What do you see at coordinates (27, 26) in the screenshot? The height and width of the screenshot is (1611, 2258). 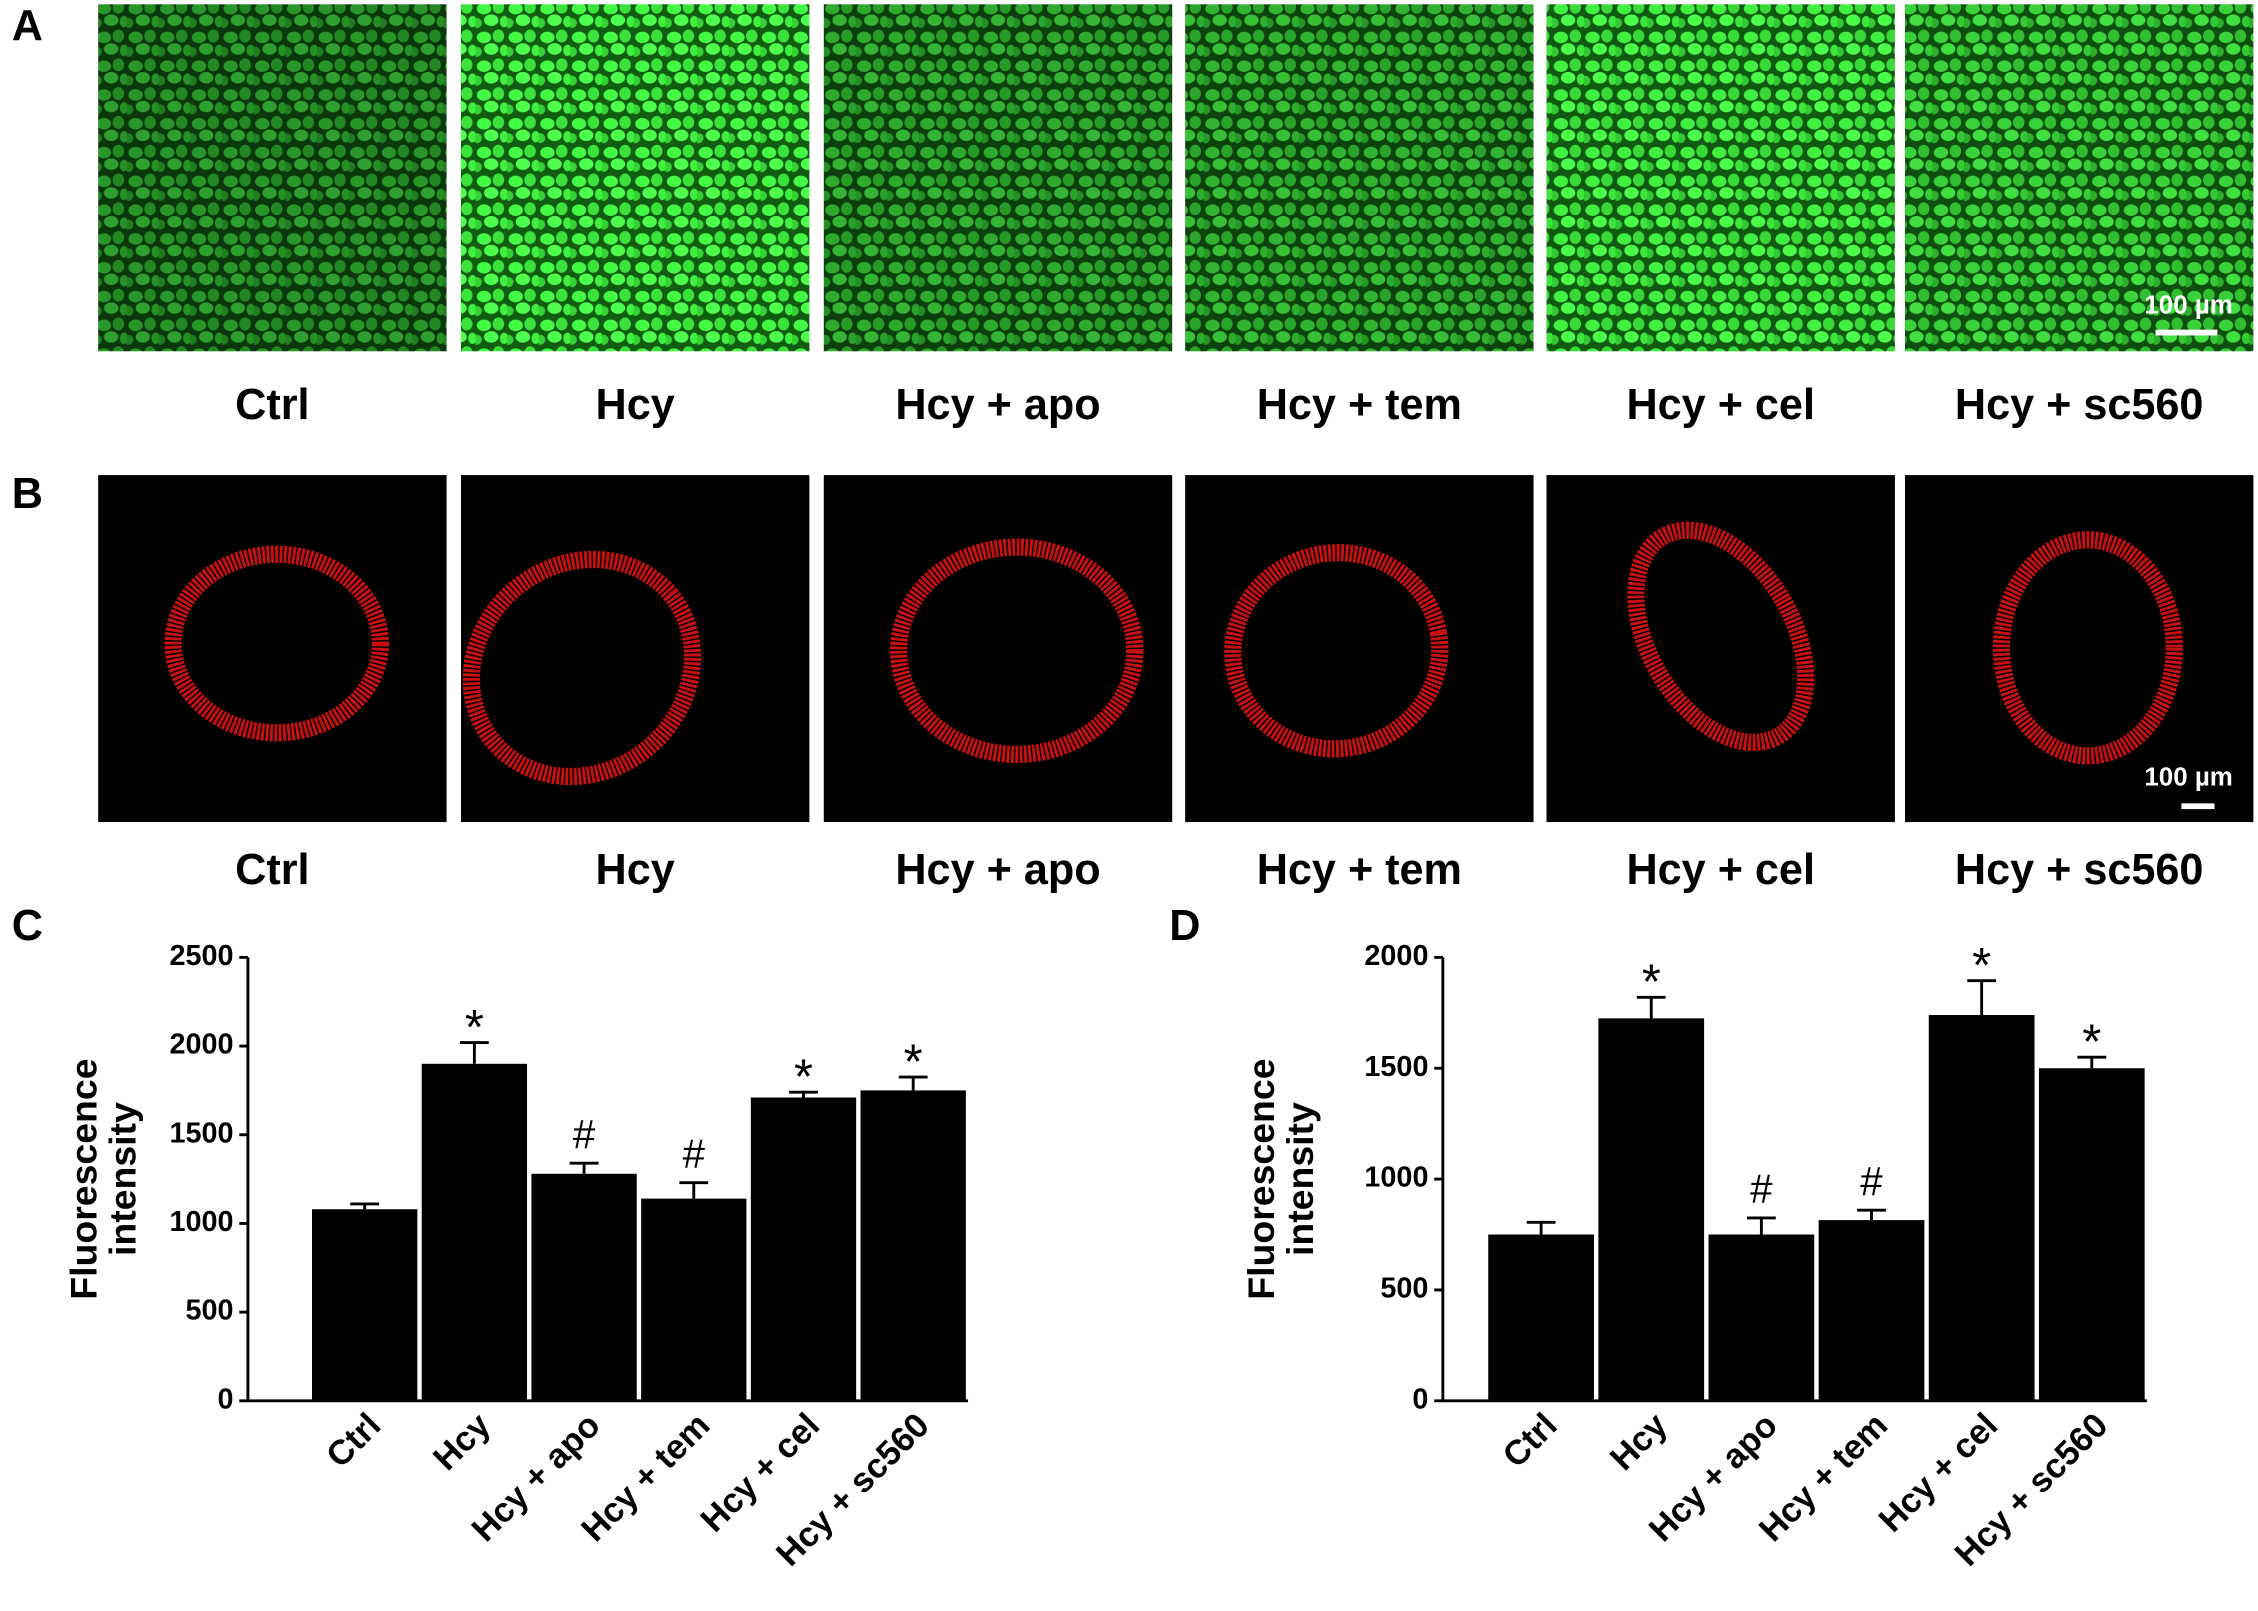 I see `panel-label: A` at bounding box center [27, 26].